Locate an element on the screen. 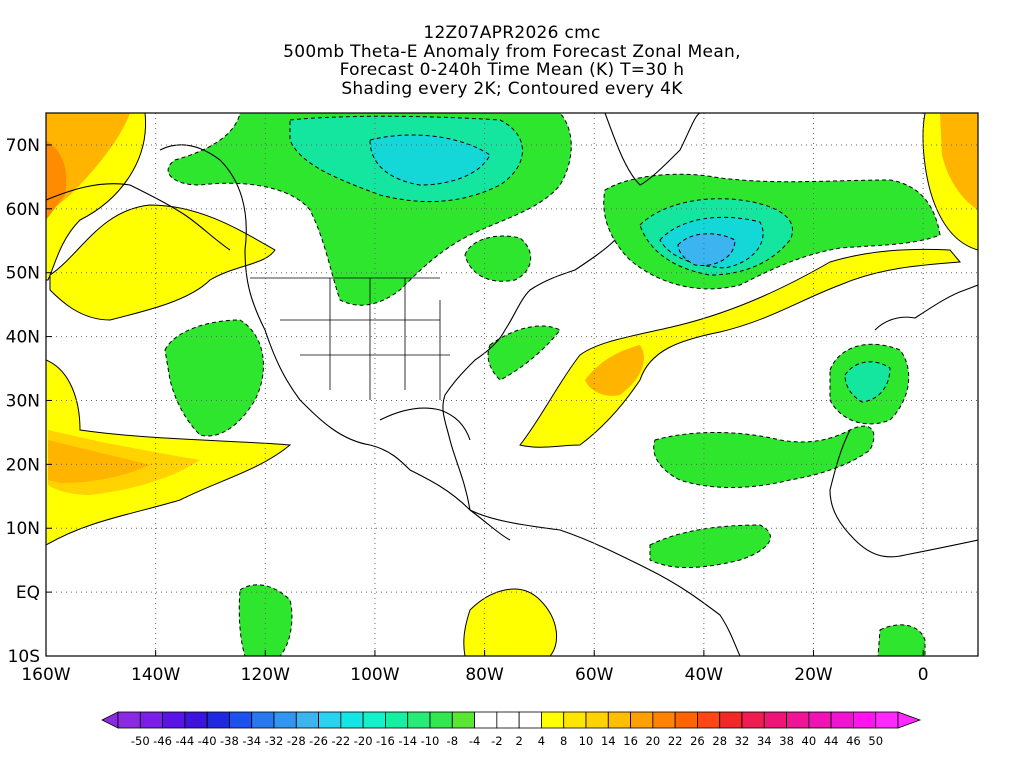  latitude-label: EQ is located at coordinates (28, 593).